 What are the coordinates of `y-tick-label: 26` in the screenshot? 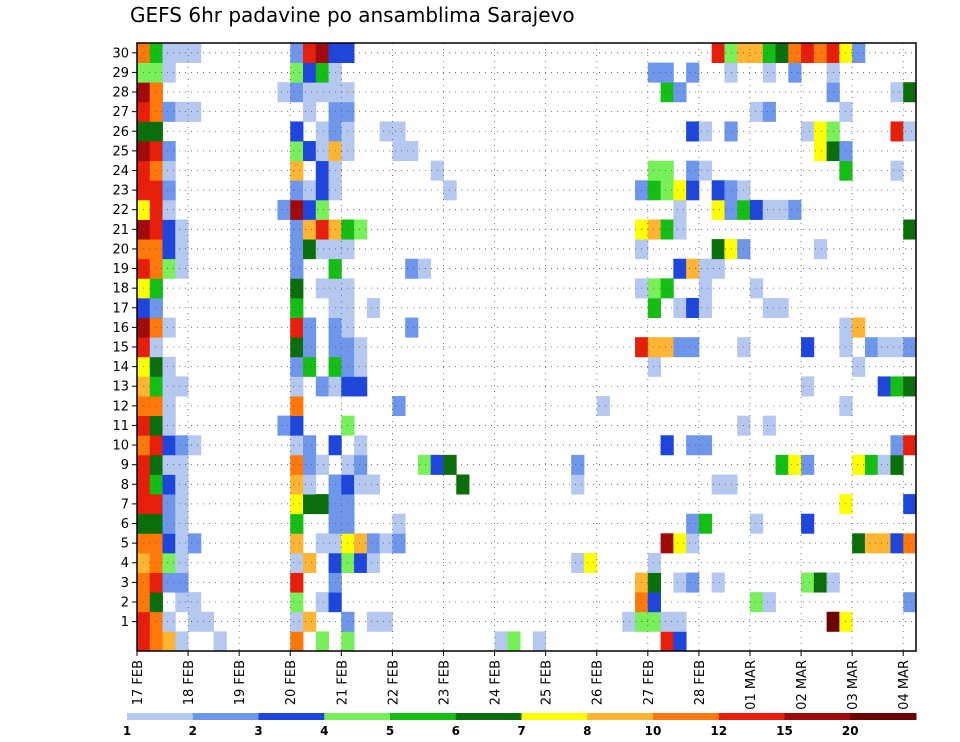 It's located at (120, 132).